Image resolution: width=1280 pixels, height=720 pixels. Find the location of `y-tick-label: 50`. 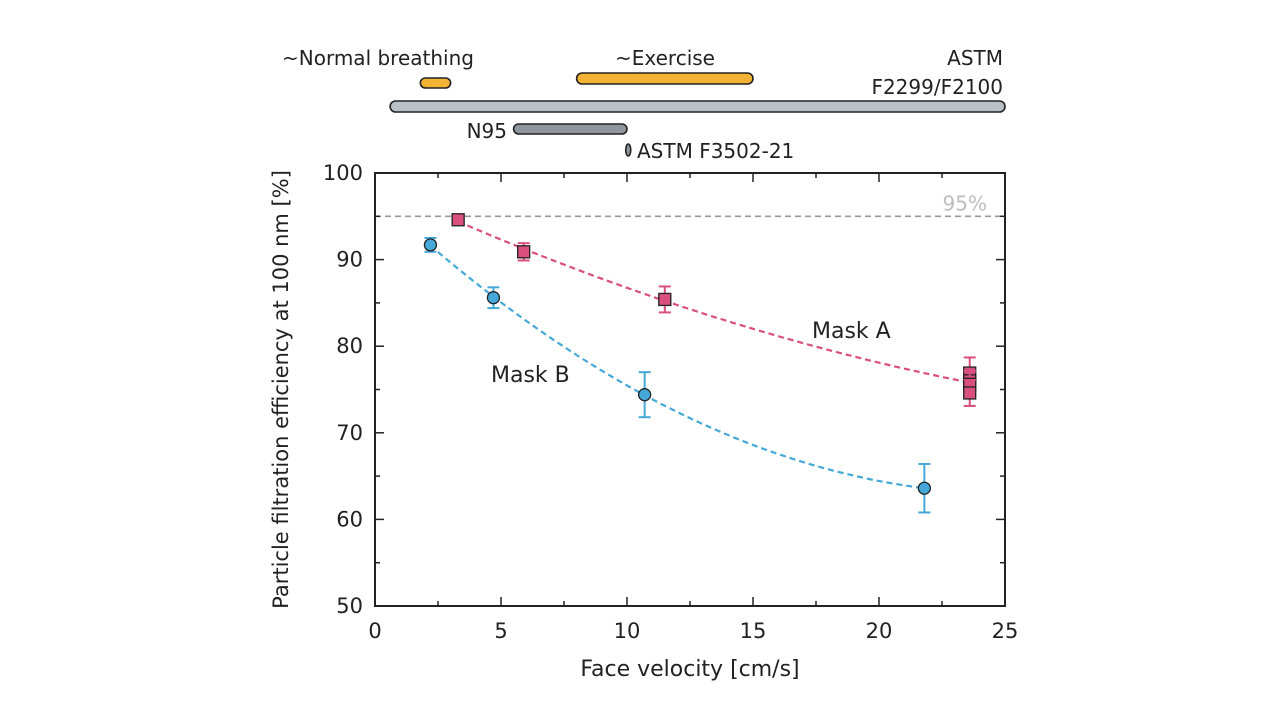

y-tick-label: 50 is located at coordinates (349, 606).